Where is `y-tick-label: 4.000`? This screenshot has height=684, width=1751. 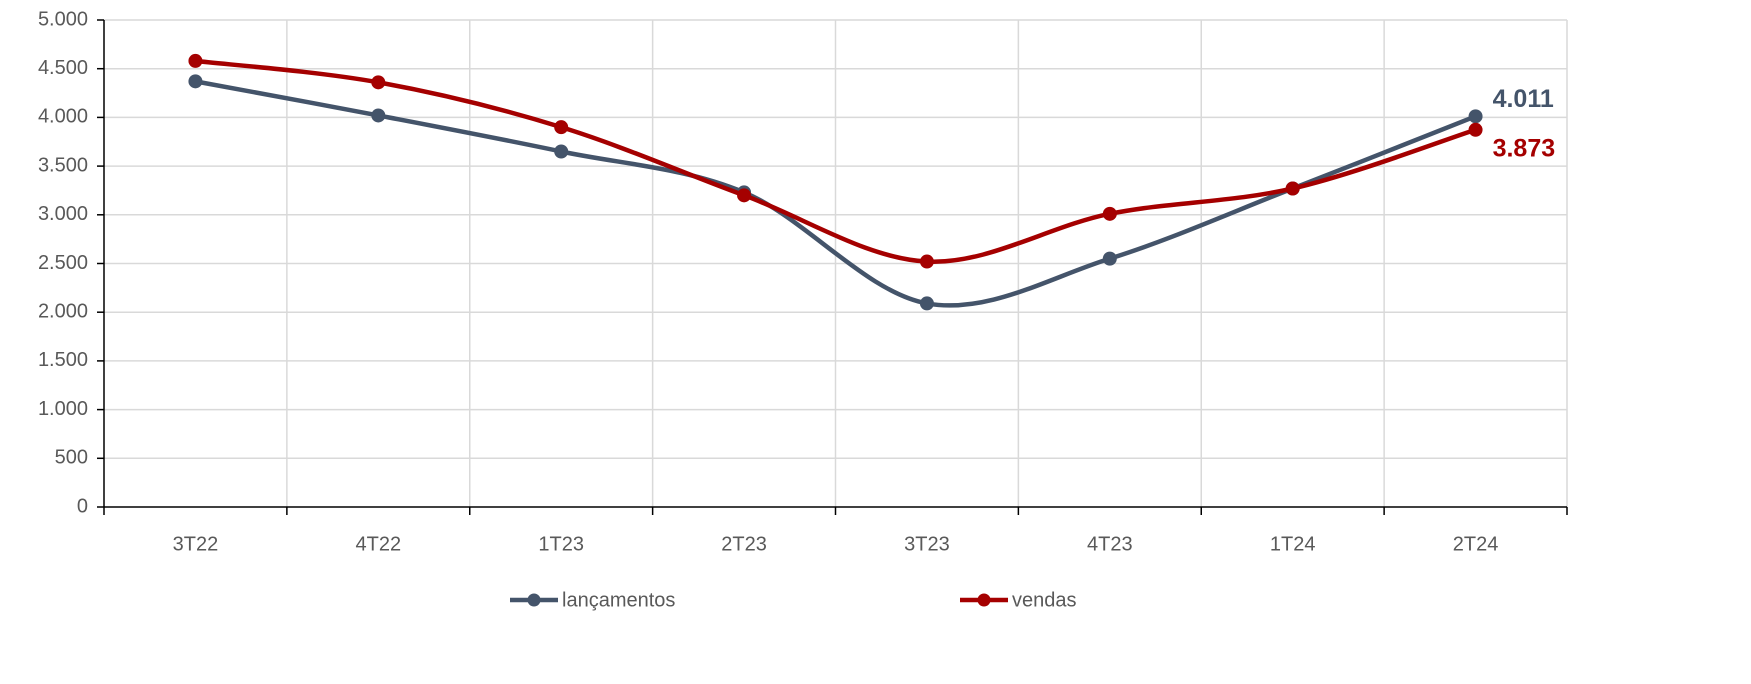
y-tick-label: 4.000 is located at coordinates (63, 117).